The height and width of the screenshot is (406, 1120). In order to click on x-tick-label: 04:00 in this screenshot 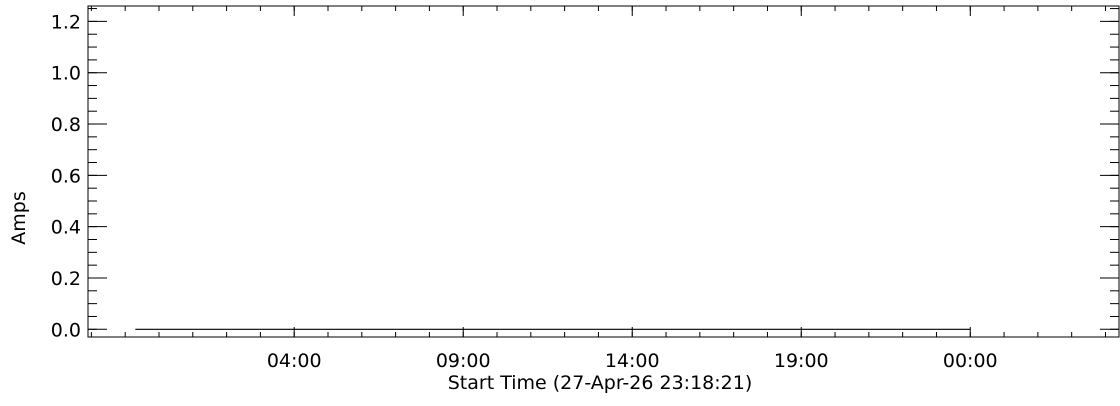, I will do `click(294, 361)`.